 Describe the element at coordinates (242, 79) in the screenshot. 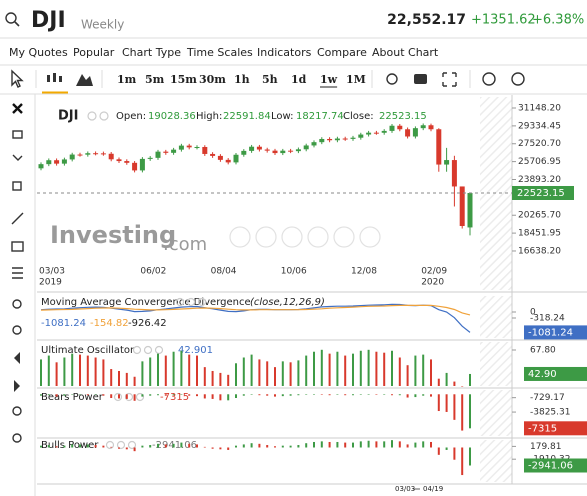

I see `timeframe: 1h` at that location.